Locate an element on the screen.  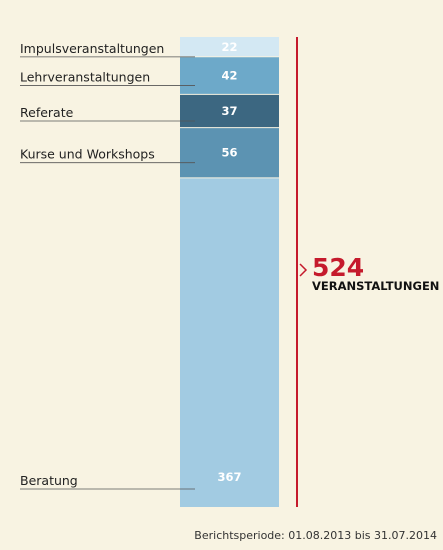
category-label-0: Impulsveranstaltungen is located at coordinates (92, 48).